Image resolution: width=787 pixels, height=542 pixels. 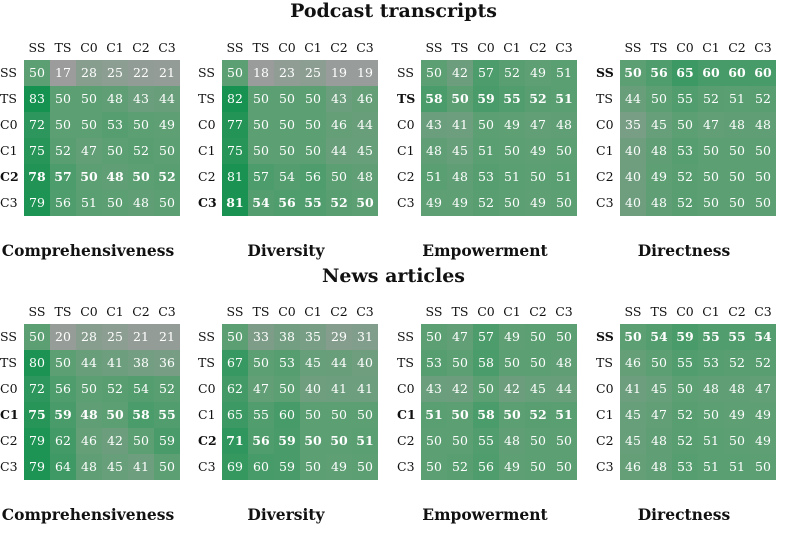 I want to click on heatmap-cell: 35, so click(x=313, y=337).